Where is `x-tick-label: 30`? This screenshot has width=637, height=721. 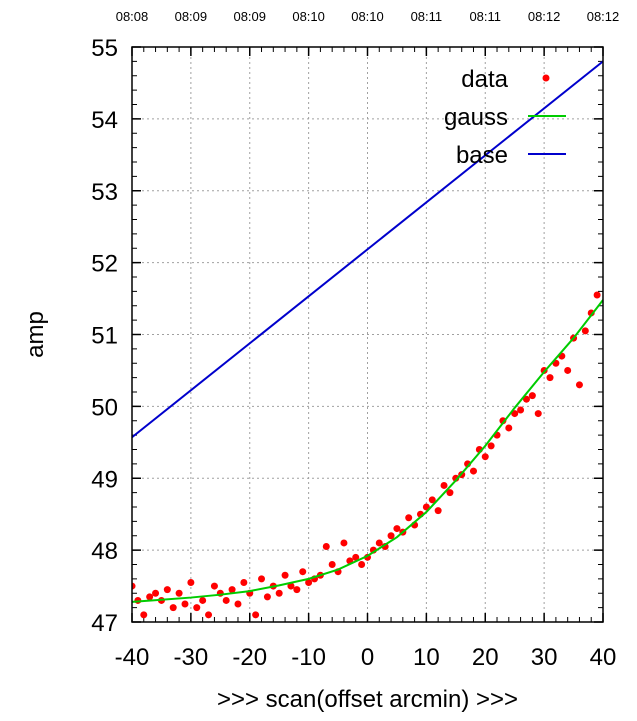 x-tick-label: 30 is located at coordinates (544, 657).